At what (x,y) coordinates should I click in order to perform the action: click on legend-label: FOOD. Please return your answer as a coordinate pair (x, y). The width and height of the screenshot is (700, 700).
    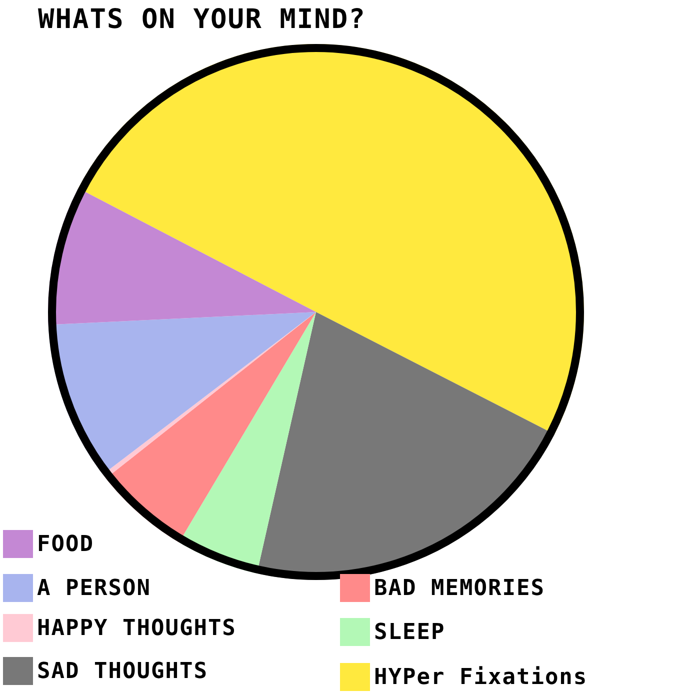
    Looking at the image, I should click on (65, 544).